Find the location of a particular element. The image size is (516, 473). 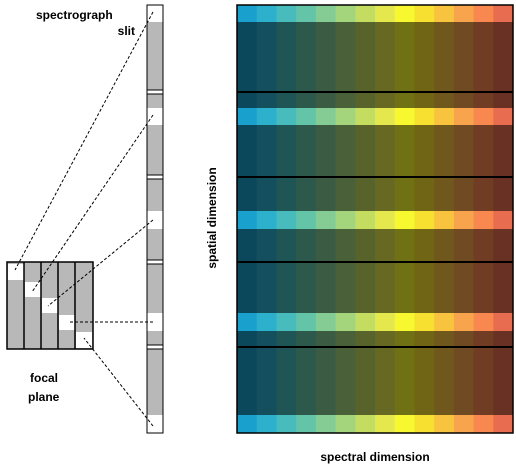

slit-border is located at coordinates (155, 219).